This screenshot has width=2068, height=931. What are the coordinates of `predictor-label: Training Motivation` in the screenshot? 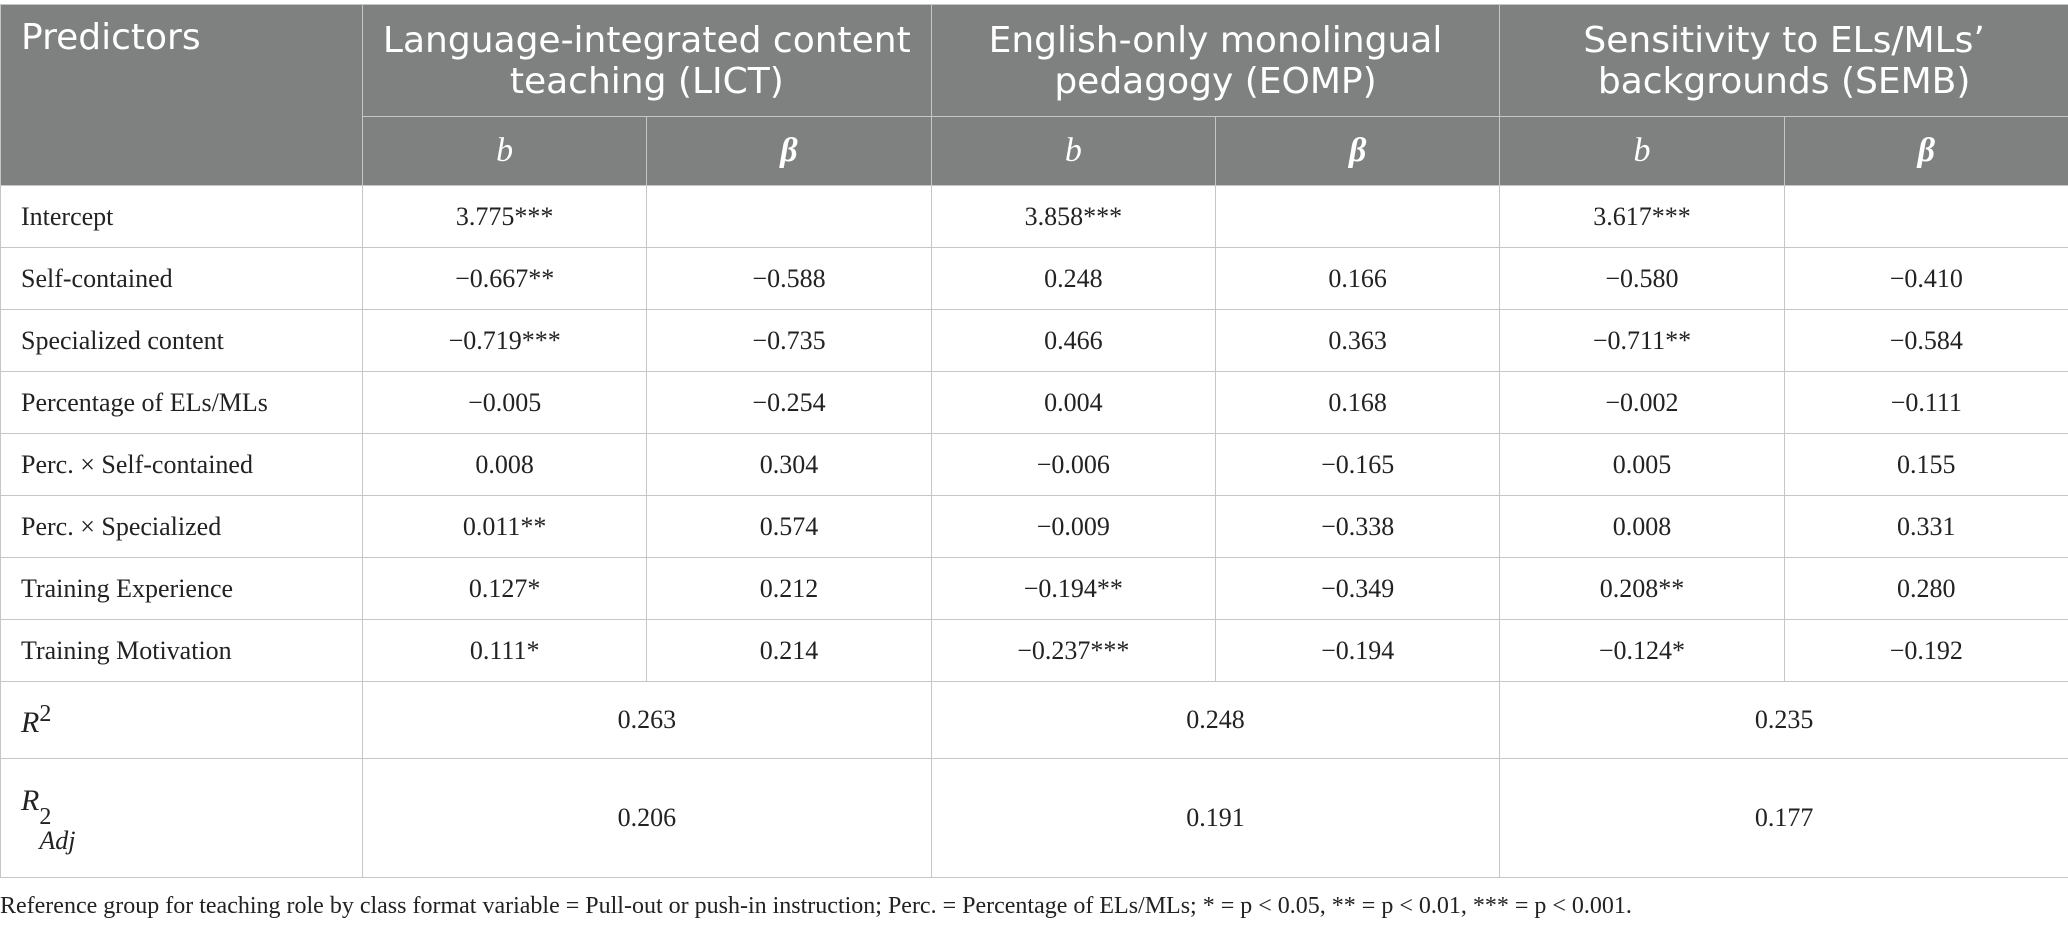 It's located at (181, 650).